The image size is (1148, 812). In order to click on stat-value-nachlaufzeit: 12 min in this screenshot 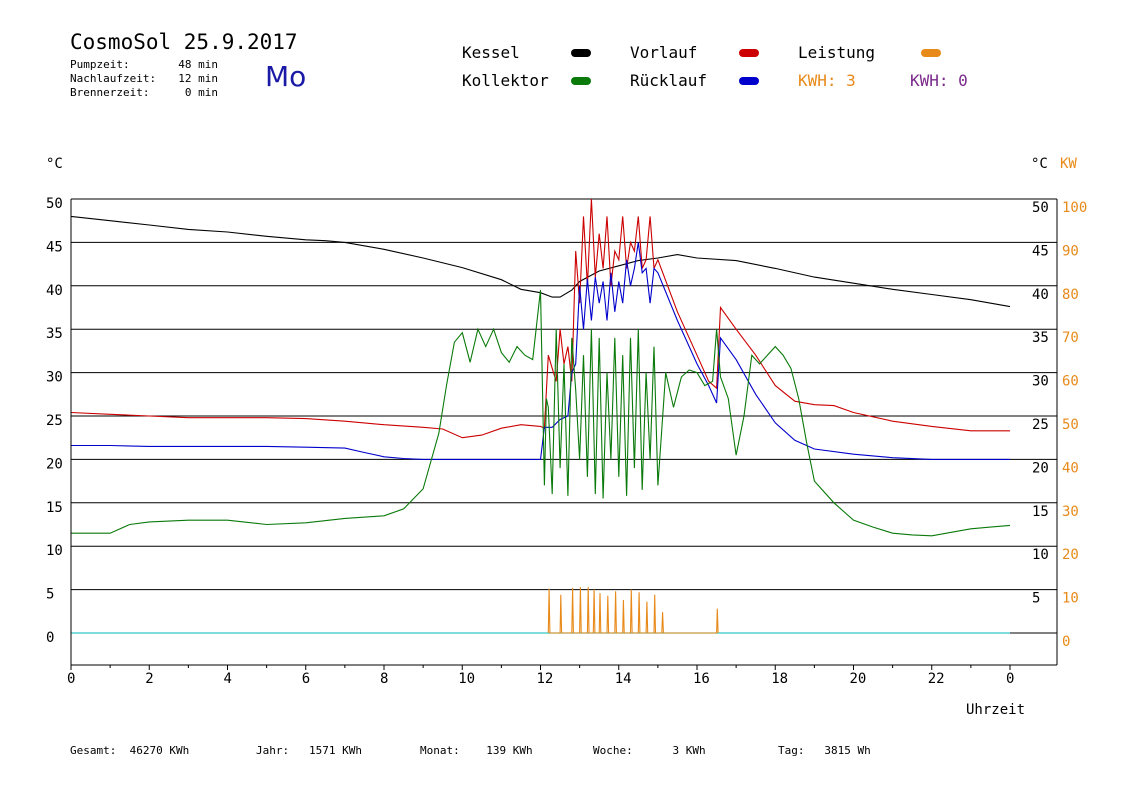, I will do `click(198, 78)`.